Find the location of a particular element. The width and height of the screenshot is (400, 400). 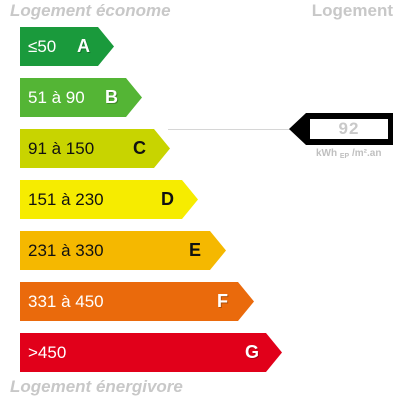

label-energy-intensive-housing: Logement énergivore is located at coordinates (96, 386).